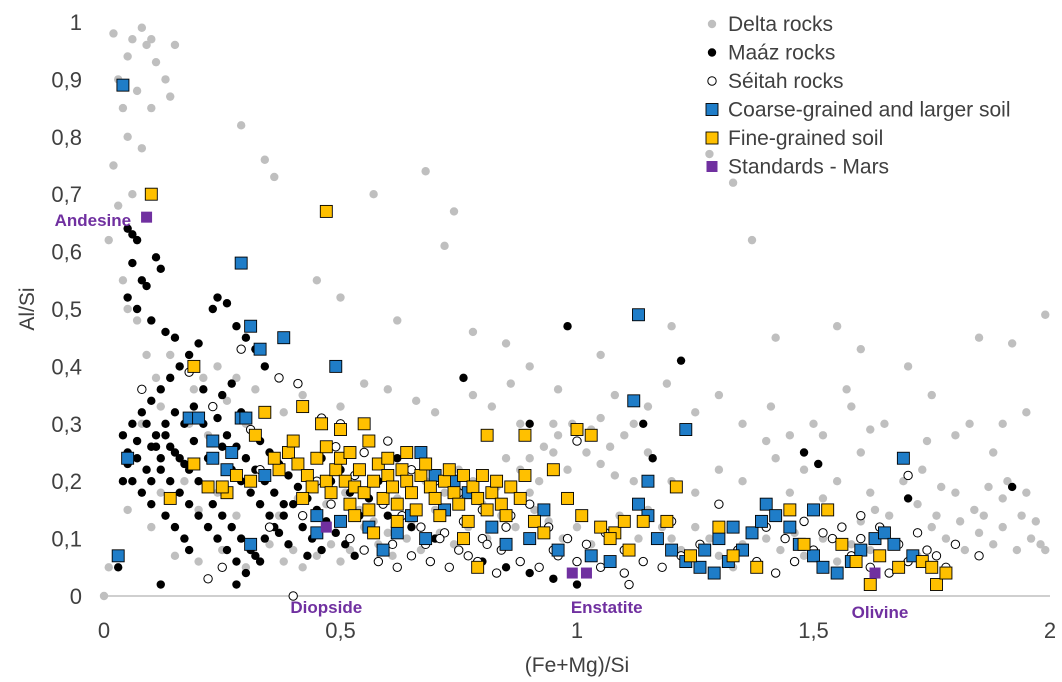  I want to click on legend-marker, so click(712, 52).